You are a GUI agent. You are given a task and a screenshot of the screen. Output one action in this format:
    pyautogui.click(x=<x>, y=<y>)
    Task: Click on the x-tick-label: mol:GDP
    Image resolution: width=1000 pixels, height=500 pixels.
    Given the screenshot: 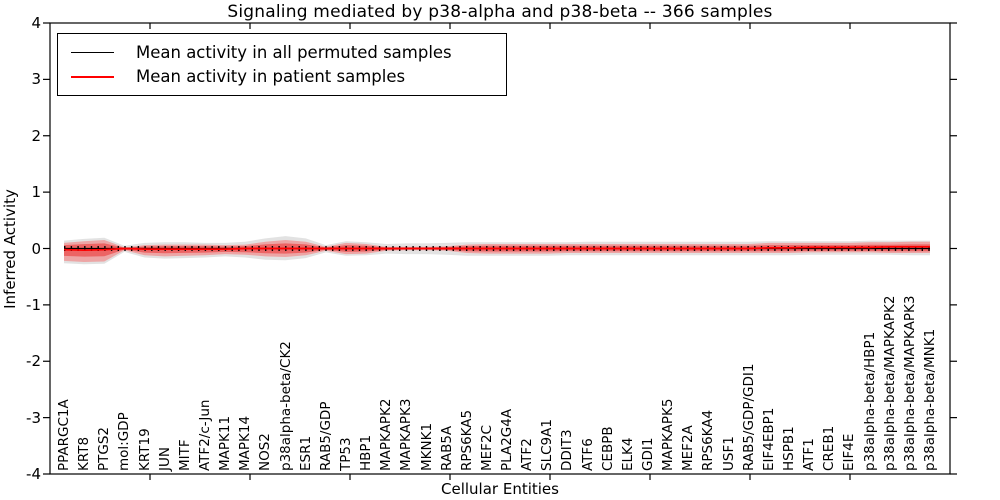 What is the action you would take?
    pyautogui.click(x=124, y=441)
    